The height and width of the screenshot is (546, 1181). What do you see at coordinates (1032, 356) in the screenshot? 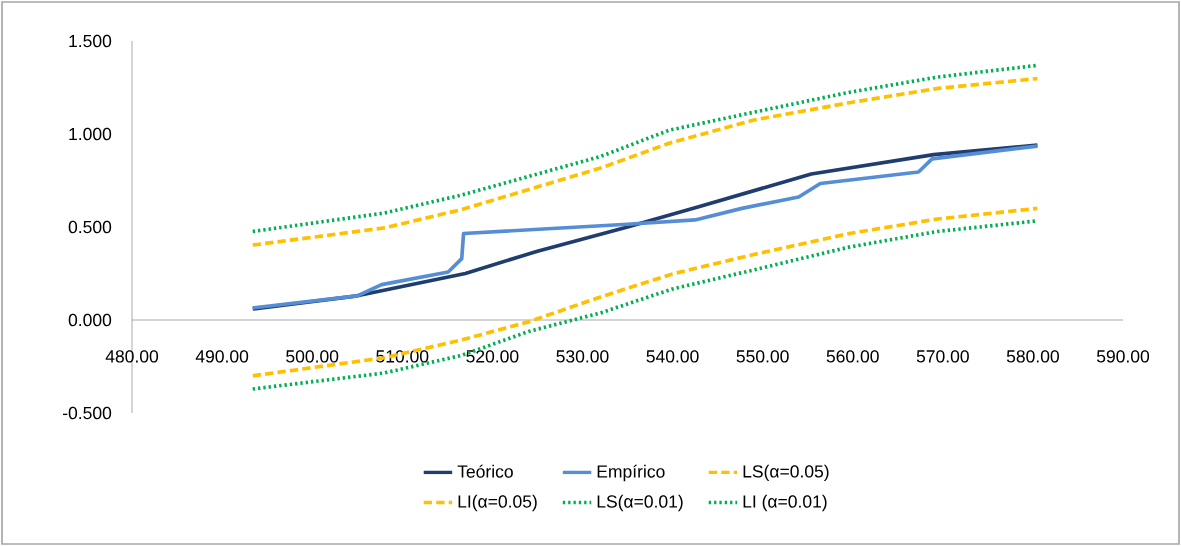
I see `x-tick-label: 580.00` at bounding box center [1032, 356].